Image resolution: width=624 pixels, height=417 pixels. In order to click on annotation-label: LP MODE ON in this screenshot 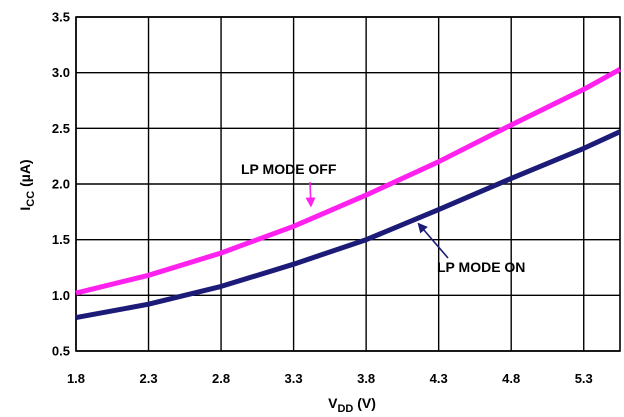, I will do `click(481, 267)`.